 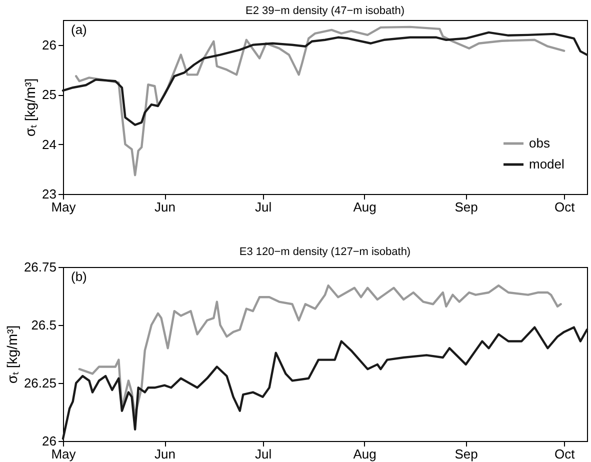 What do you see at coordinates (40, 267) in the screenshot?
I see `y-tick-label: 26.75` at bounding box center [40, 267].